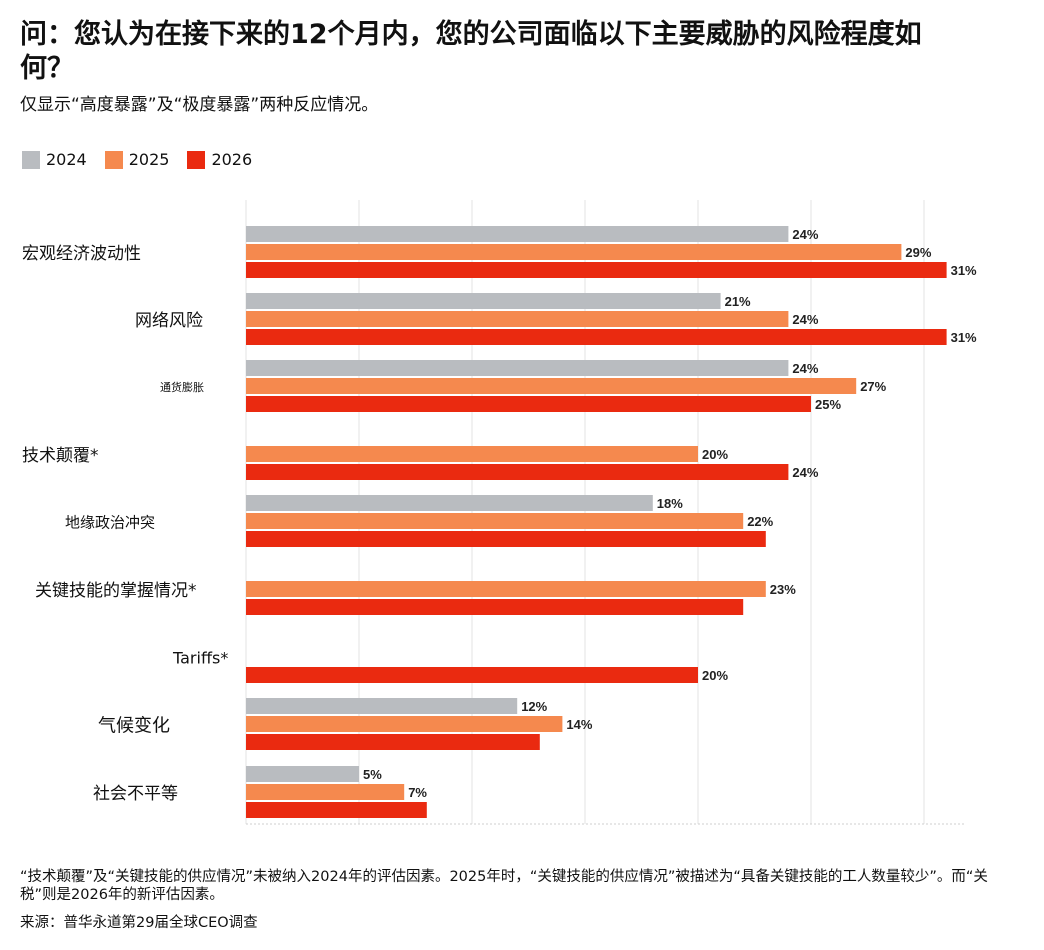 This screenshot has width=1044, height=950. I want to click on legend-item-2026: 2026, so click(219, 159).